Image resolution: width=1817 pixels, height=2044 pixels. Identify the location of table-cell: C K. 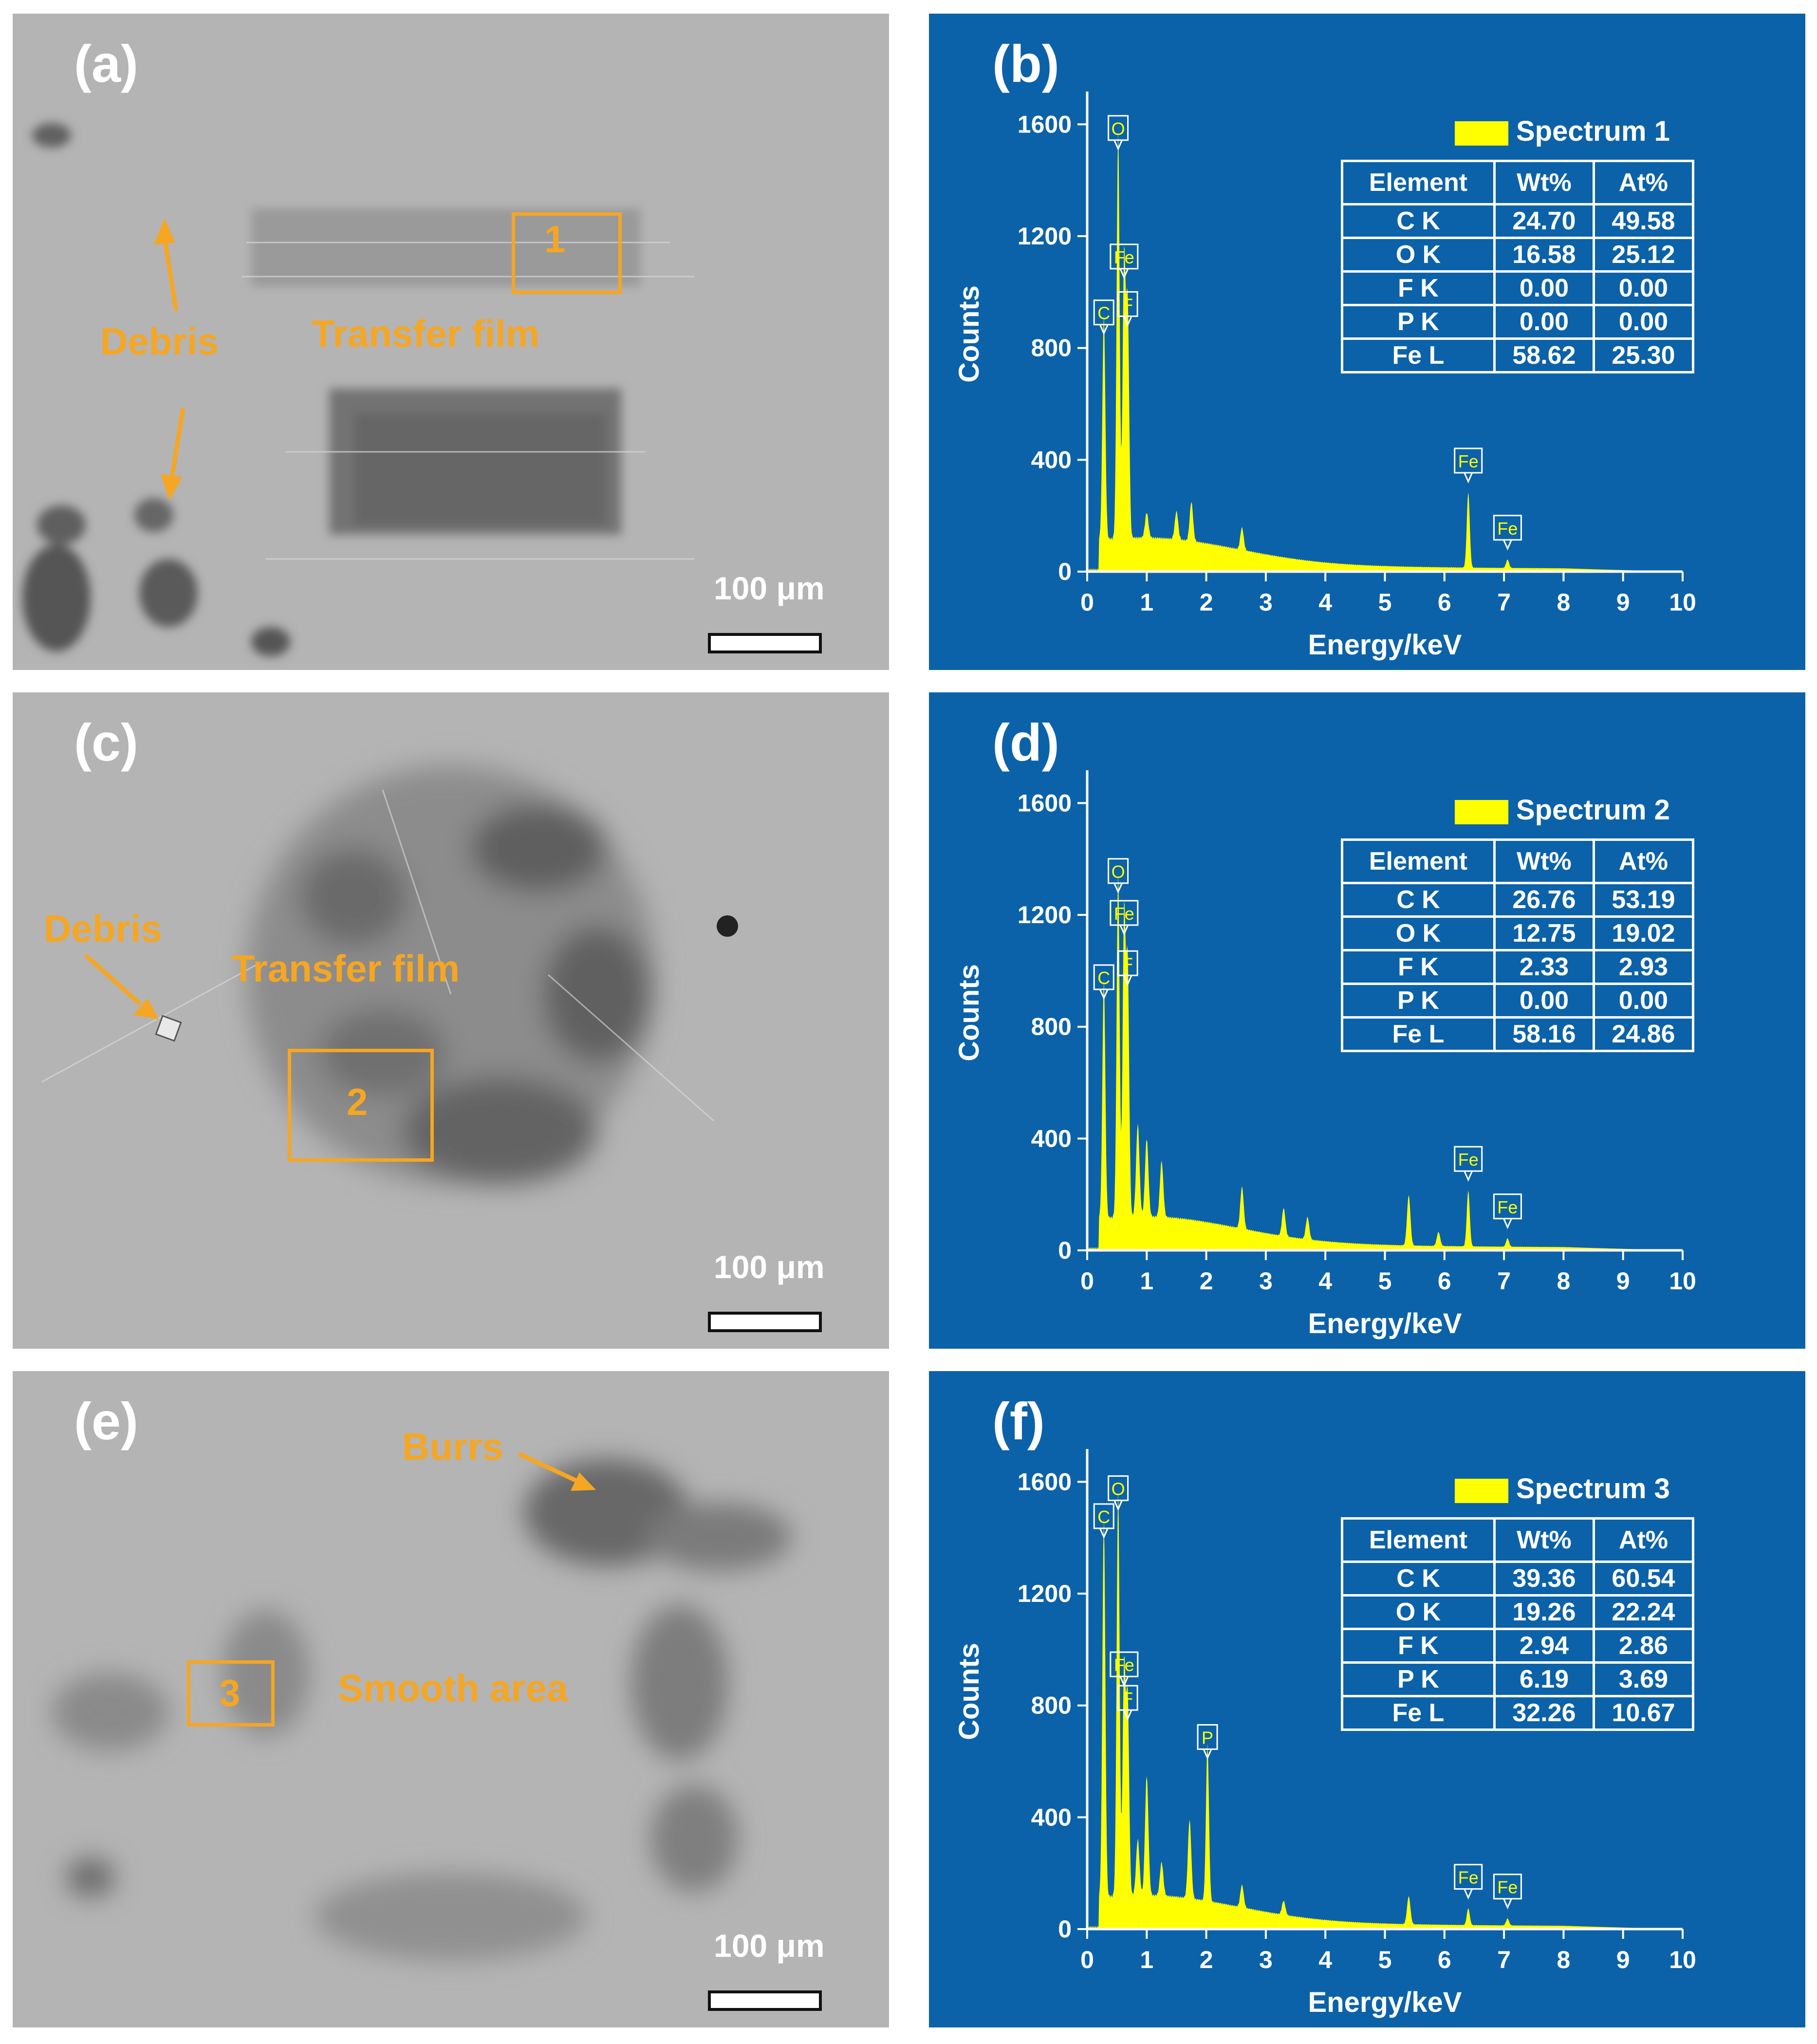
(1418, 221).